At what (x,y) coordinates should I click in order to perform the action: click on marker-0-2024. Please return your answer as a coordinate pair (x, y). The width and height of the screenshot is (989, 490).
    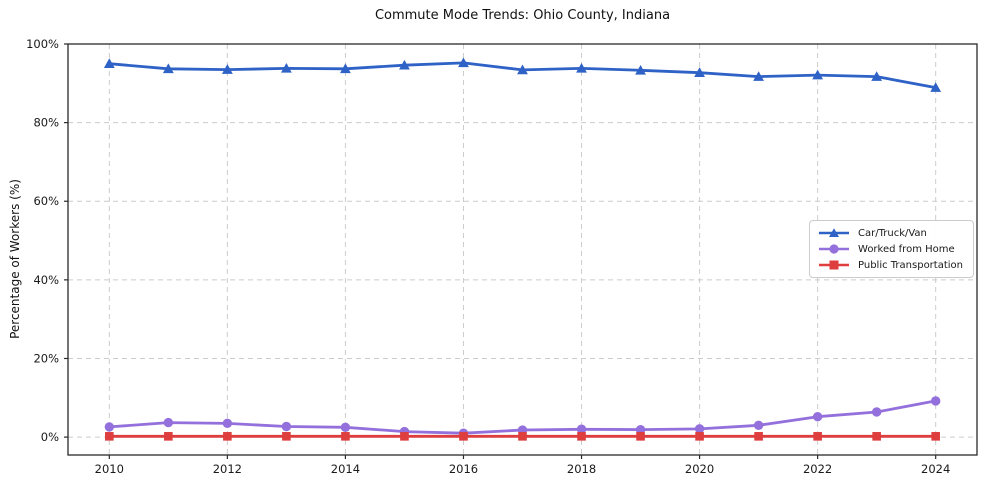
    Looking at the image, I should click on (936, 87).